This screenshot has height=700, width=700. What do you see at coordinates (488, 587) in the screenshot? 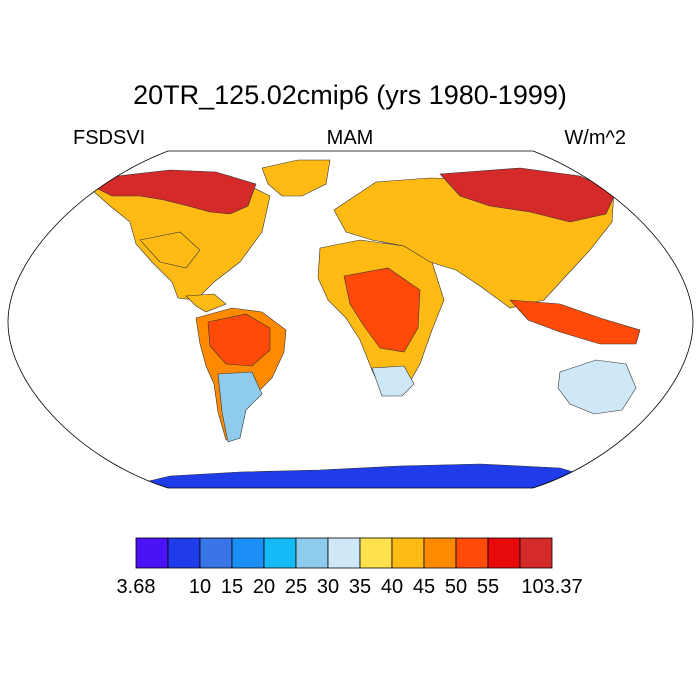
I see `colorbar-tick-label: 55` at bounding box center [488, 587].